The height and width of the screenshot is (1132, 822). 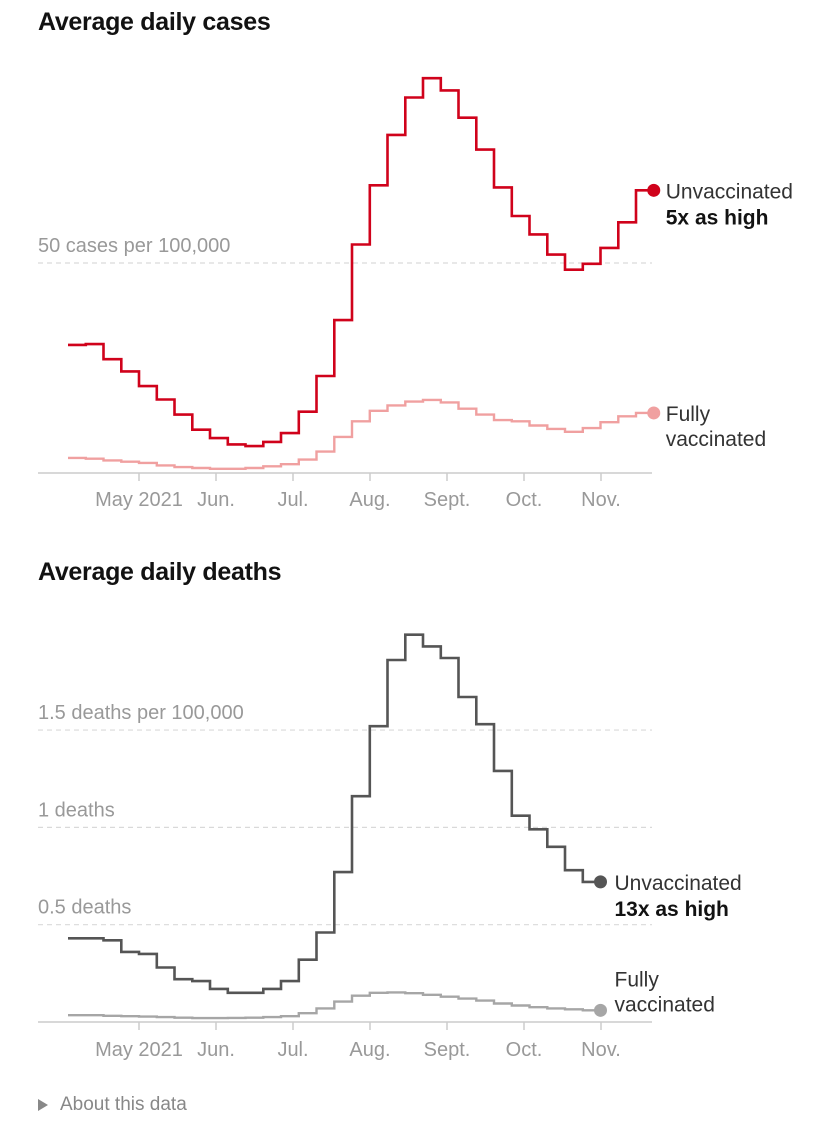 What do you see at coordinates (134, 246) in the screenshot?
I see `y-reference-label: 50 cases per 100,000` at bounding box center [134, 246].